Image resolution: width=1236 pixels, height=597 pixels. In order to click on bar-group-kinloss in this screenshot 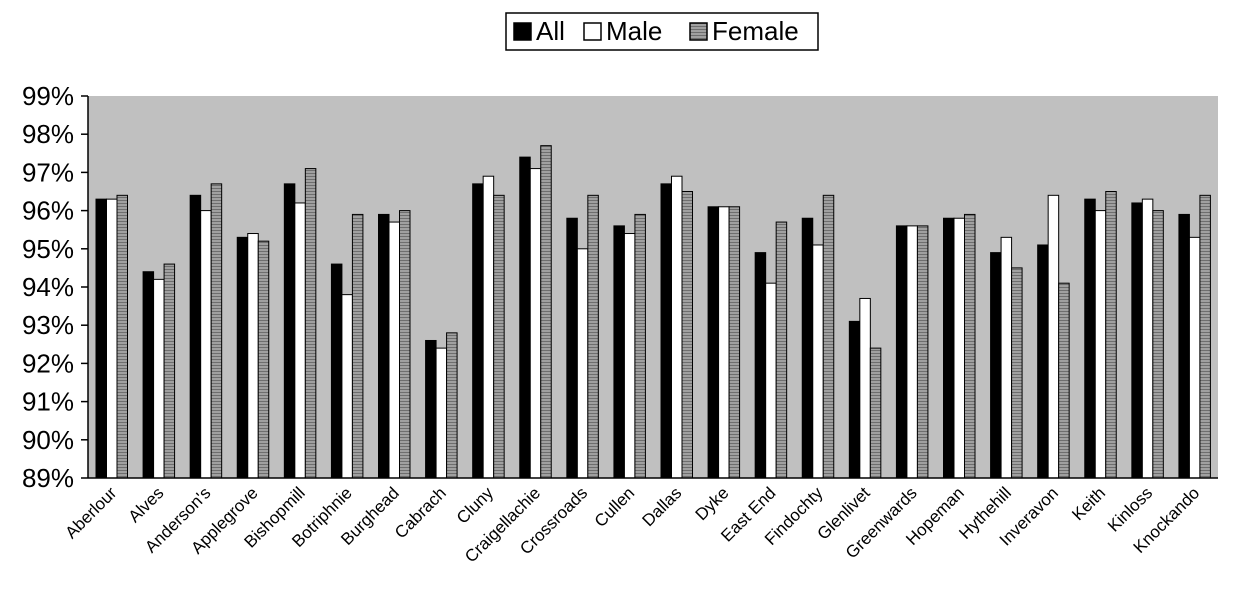, I will do `click(1147, 338)`.